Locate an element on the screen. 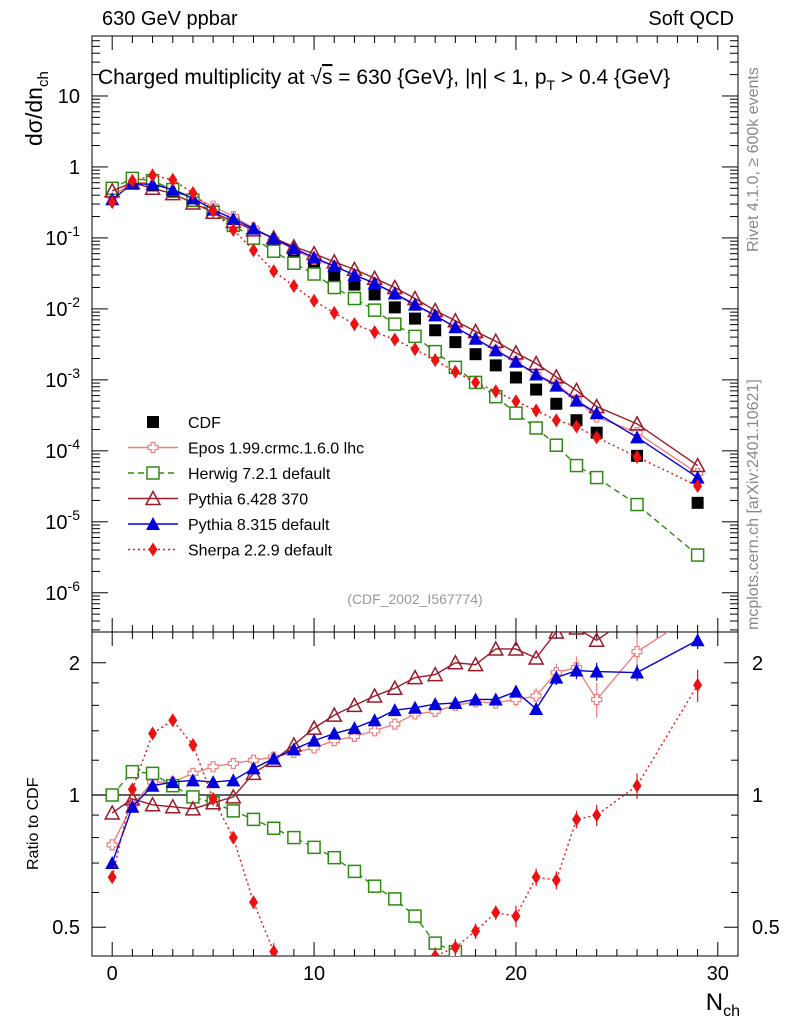 Image resolution: width=786 pixels, height=1024 pixels. legend-label: Pythia 8.315 default is located at coordinates (259, 525).